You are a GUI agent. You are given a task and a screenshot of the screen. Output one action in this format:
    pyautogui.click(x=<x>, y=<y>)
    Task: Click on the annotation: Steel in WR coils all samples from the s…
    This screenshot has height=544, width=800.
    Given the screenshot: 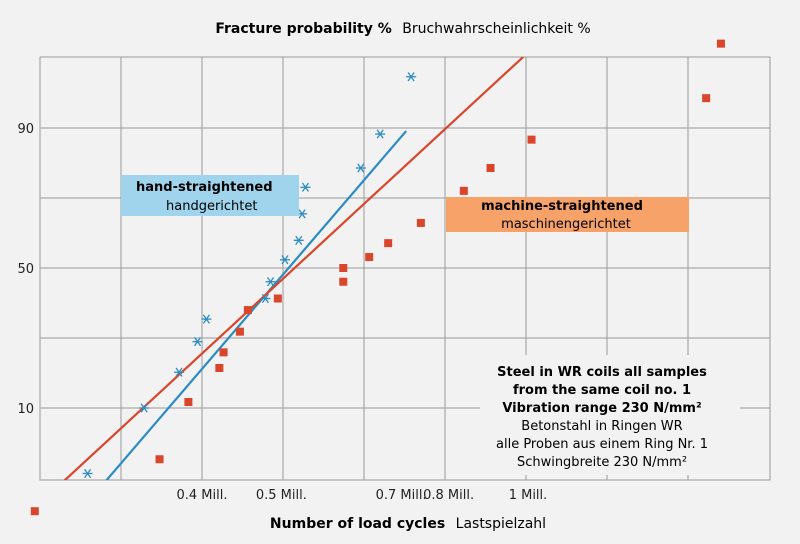 What is the action you would take?
    pyautogui.click(x=610, y=415)
    